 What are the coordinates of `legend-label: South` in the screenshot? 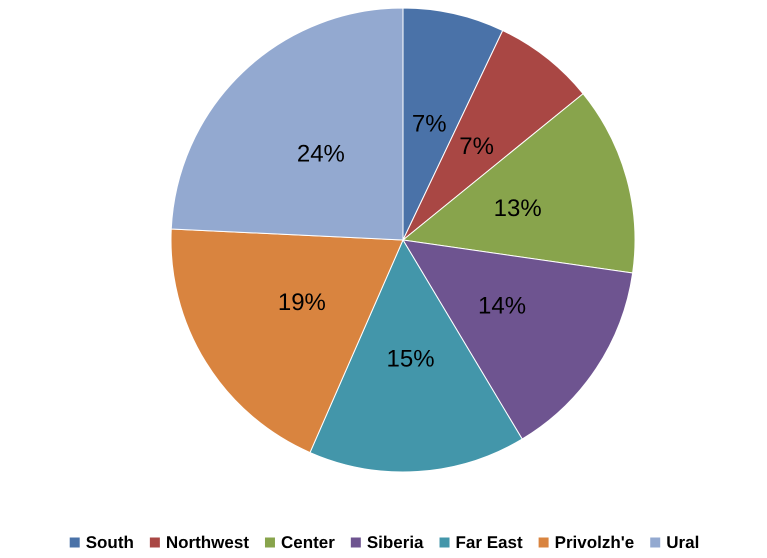 It's located at (110, 542).